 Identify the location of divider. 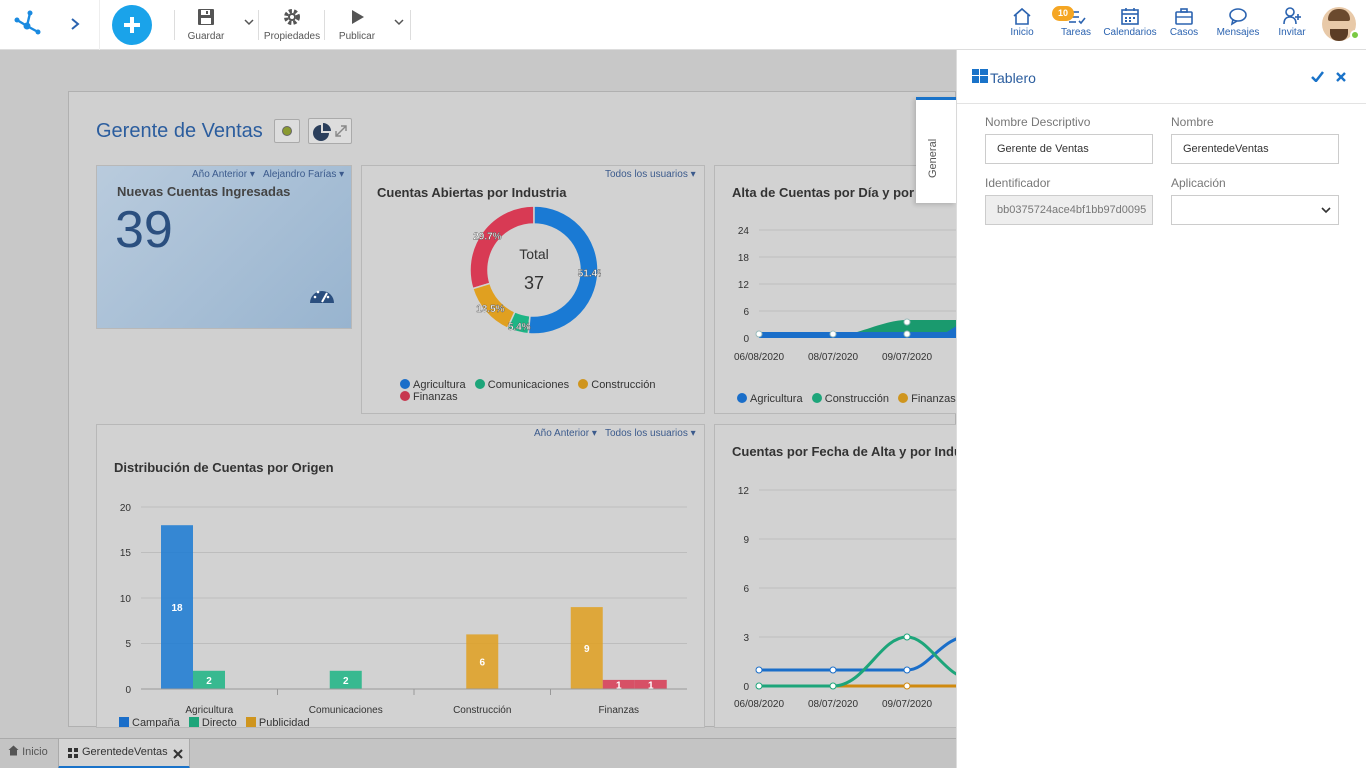
(324, 25).